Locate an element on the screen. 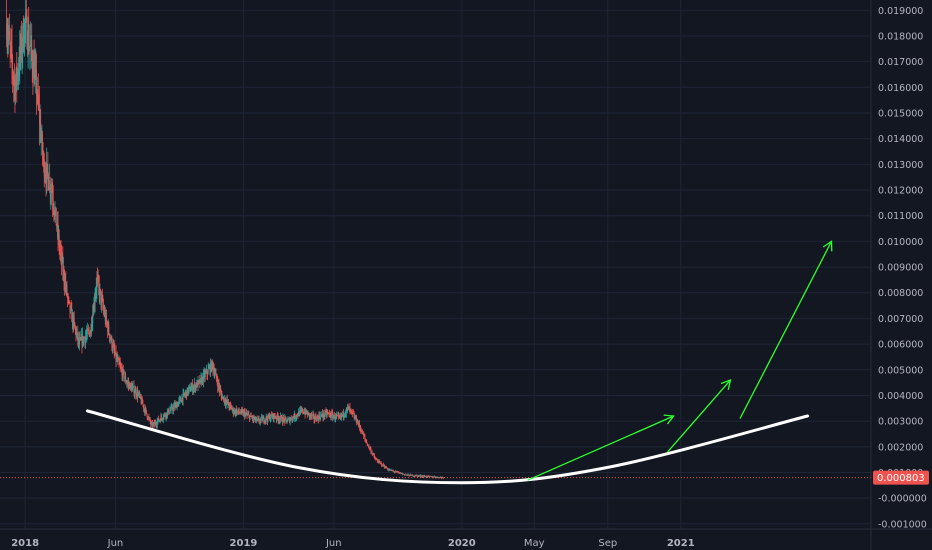 The image size is (932, 550). y-tick-label: 0.012000 is located at coordinates (900, 191).